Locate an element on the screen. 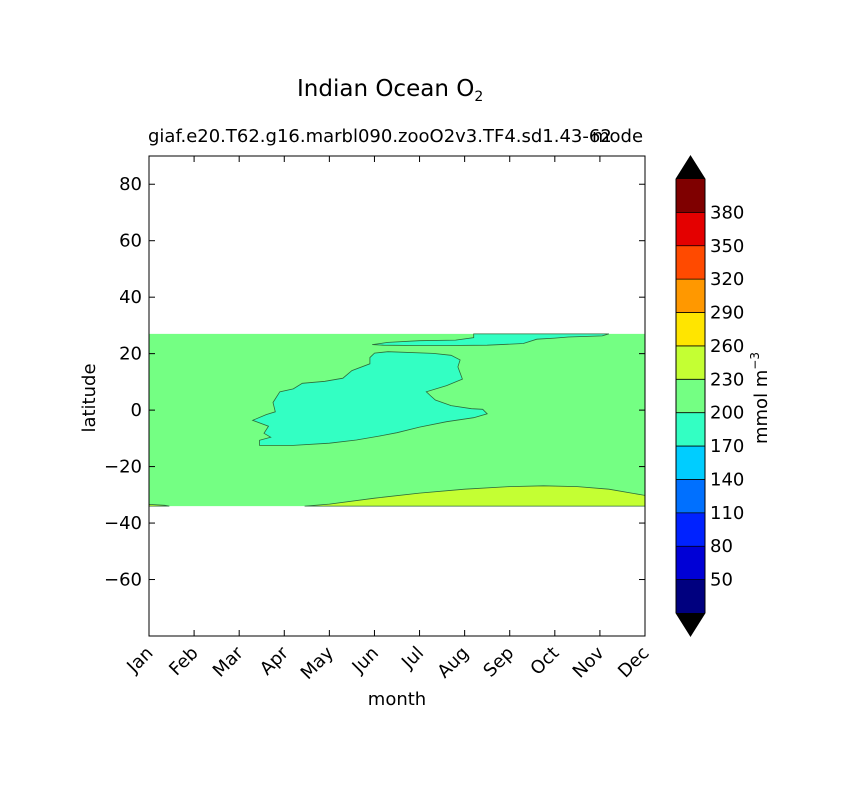 This screenshot has width=854, height=788. x-tick-label: Aug is located at coordinates (453, 663).